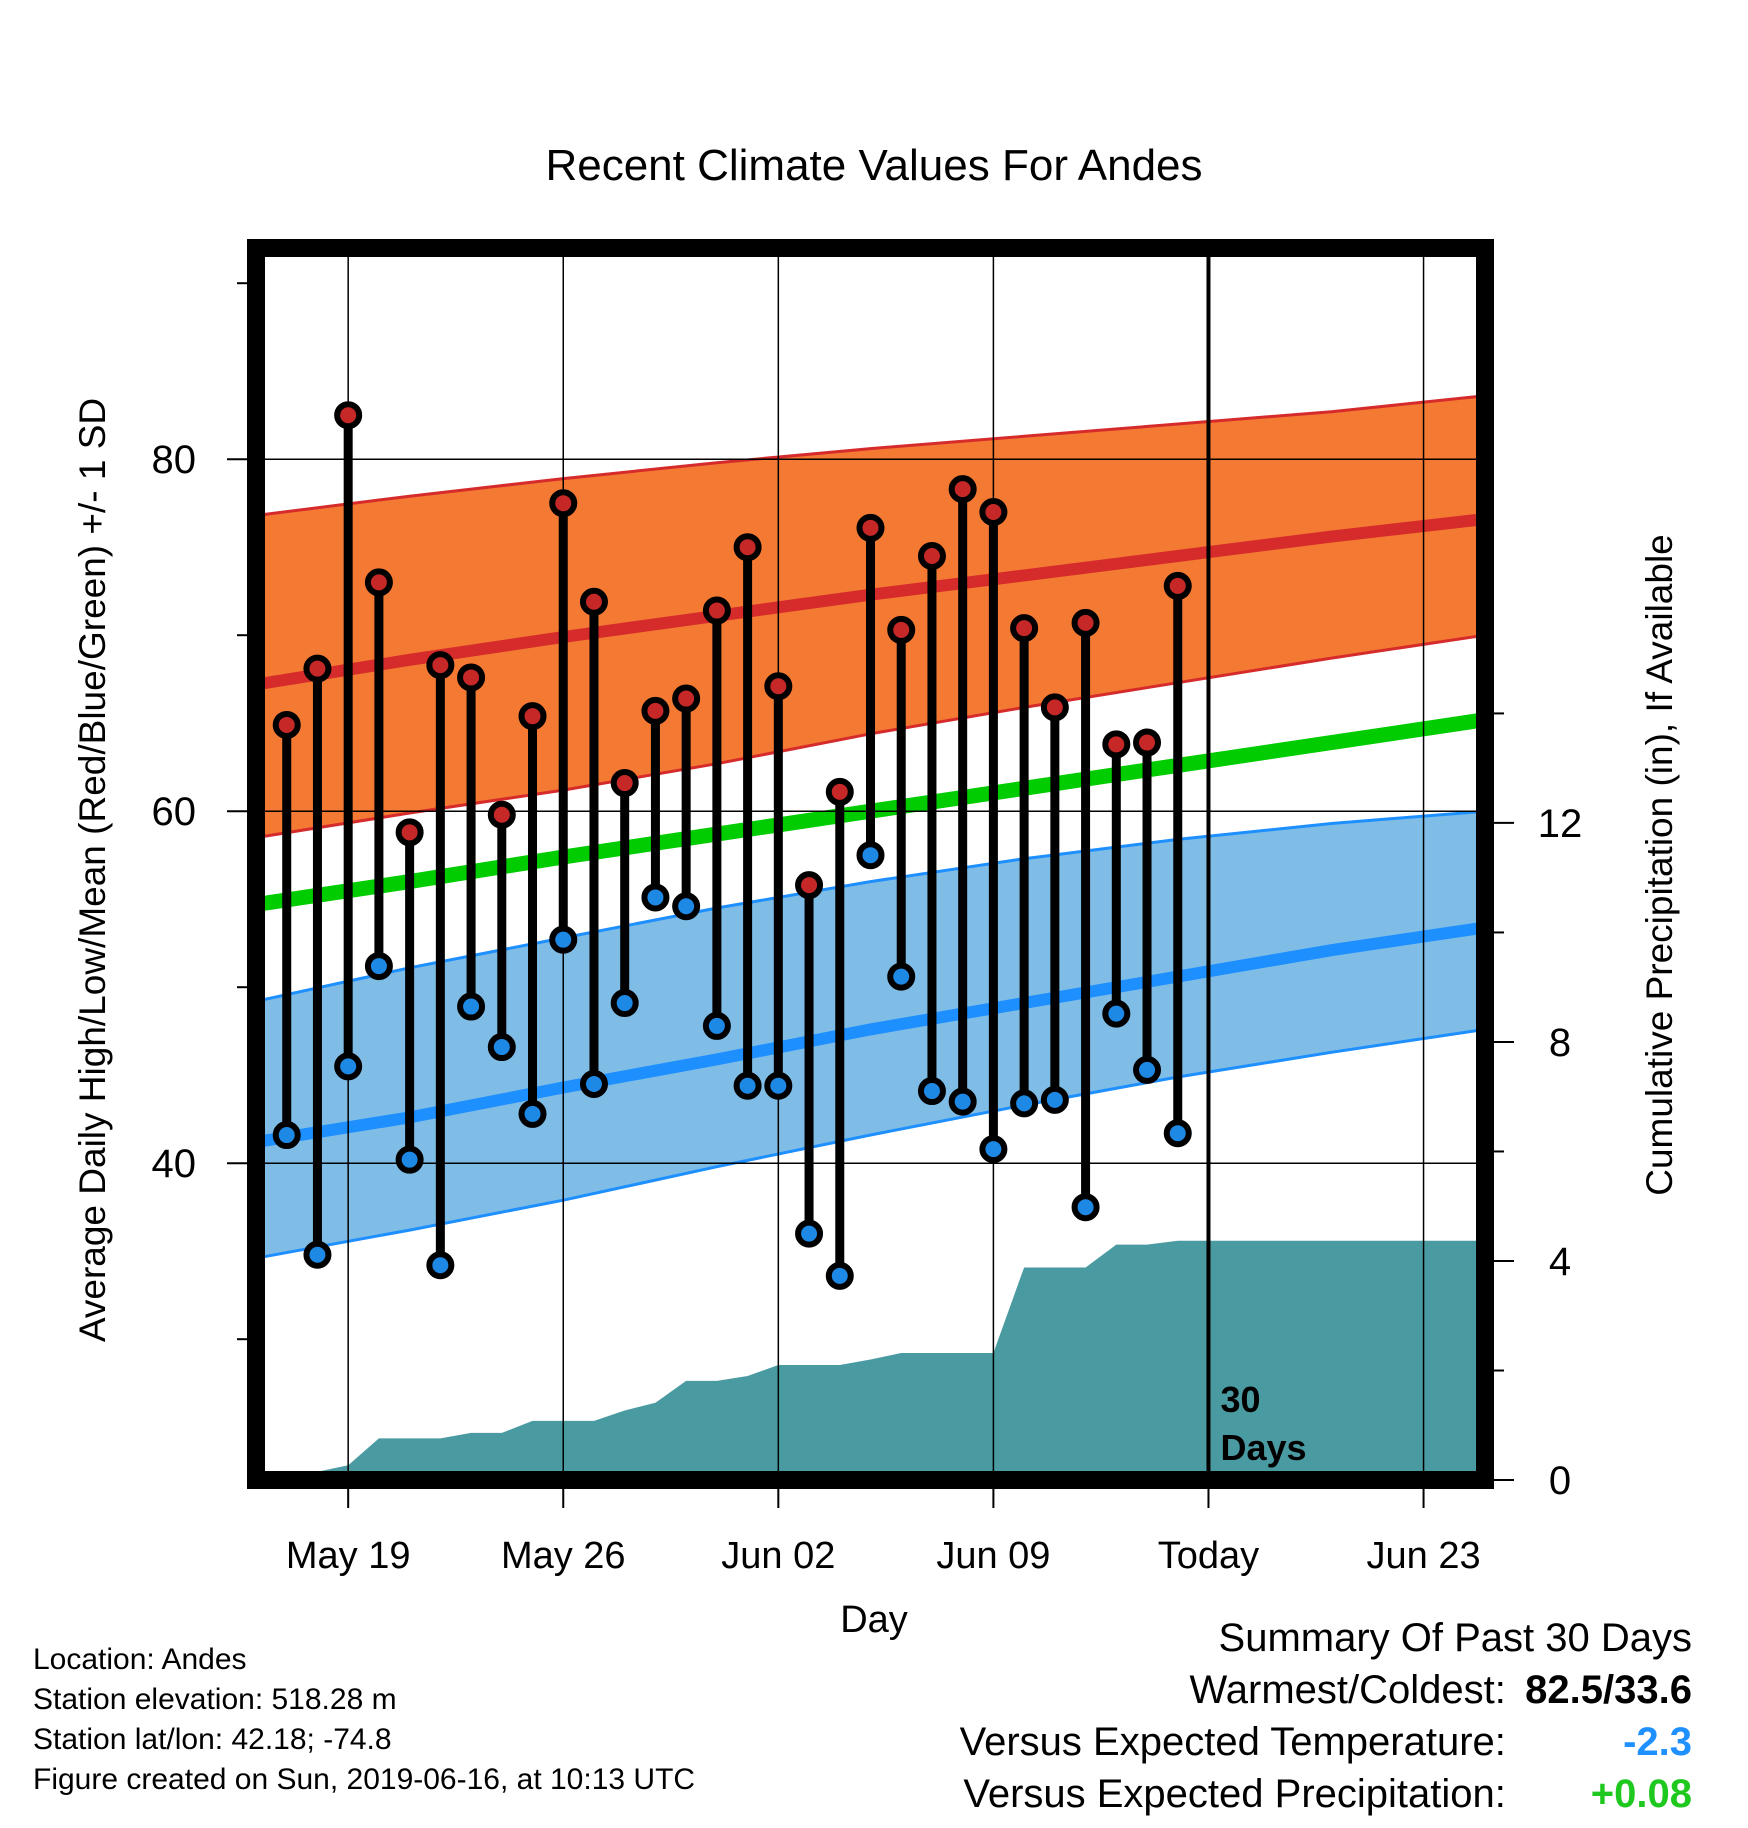 This screenshot has height=1828, width=1748. I want to click on temp-row: Versus Expected Temperature: -2.3, so click(1326, 1742).